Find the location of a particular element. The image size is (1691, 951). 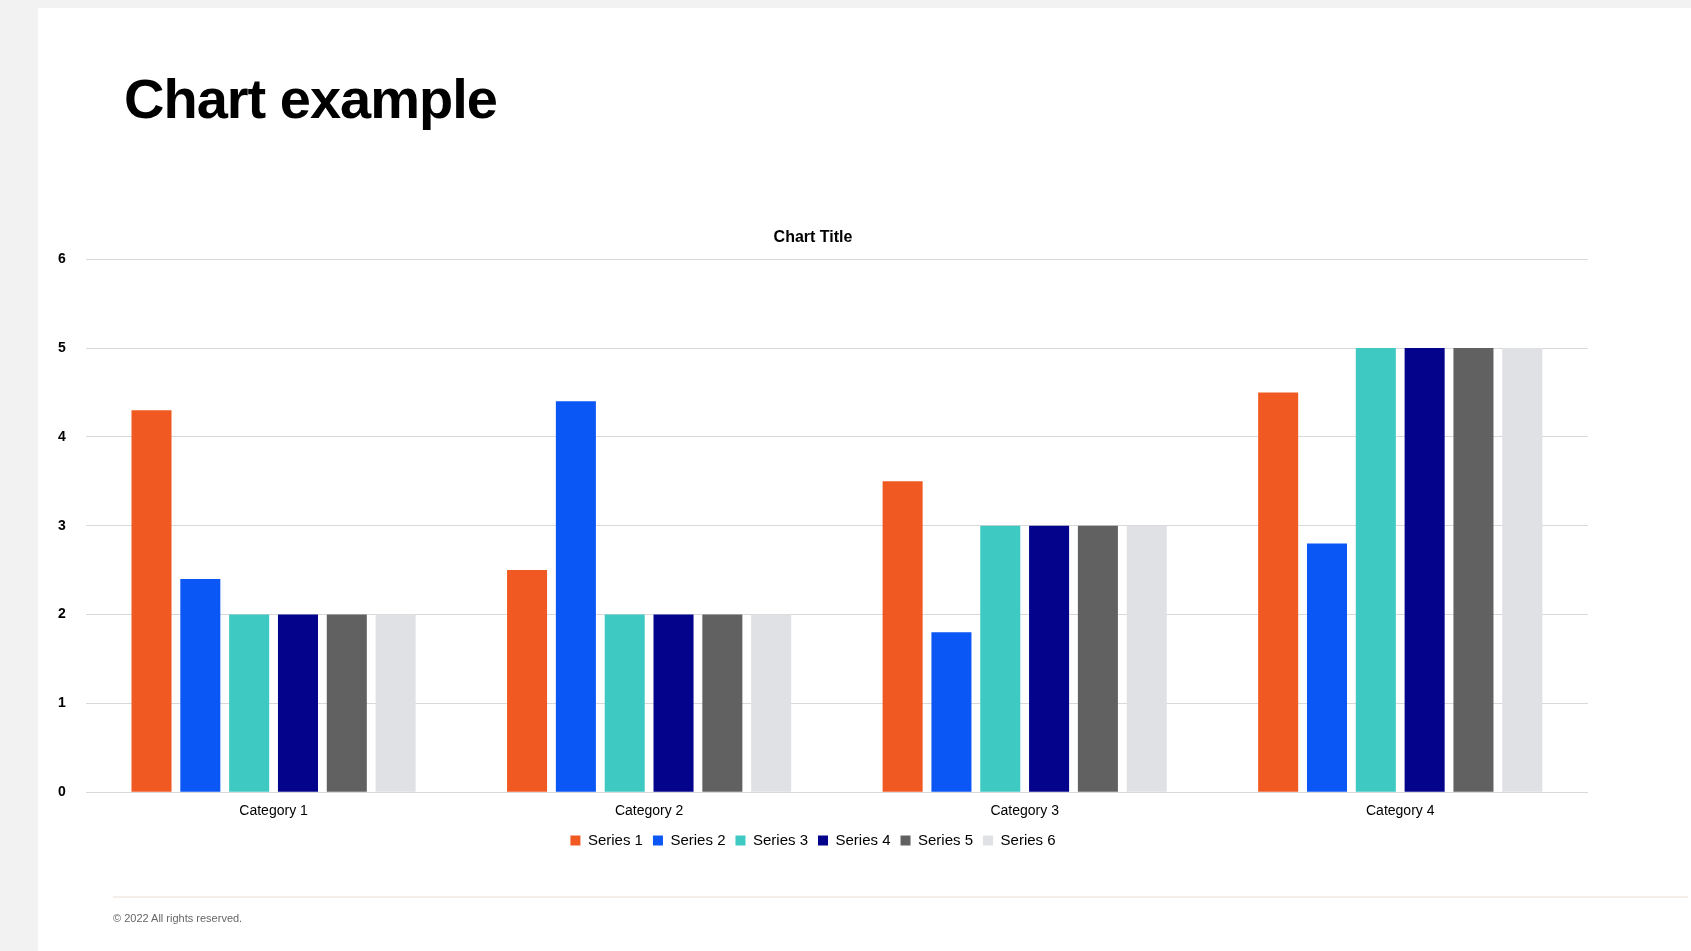

x-tick-label: Category 3 is located at coordinates (1025, 810).